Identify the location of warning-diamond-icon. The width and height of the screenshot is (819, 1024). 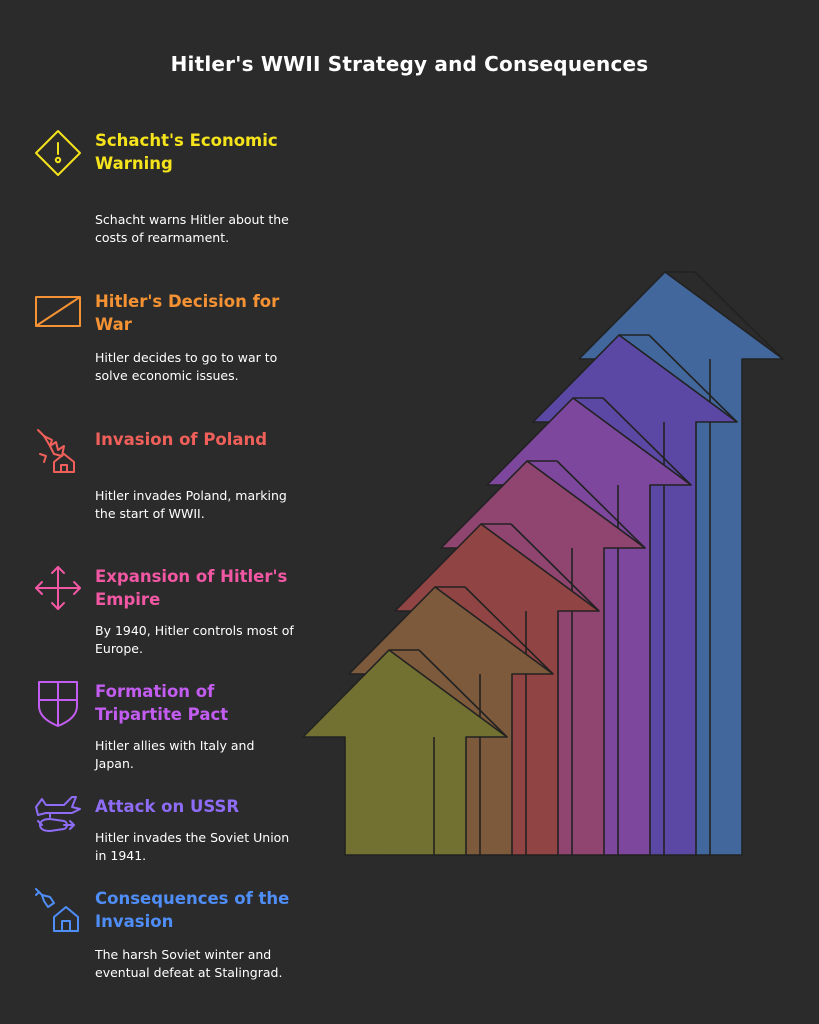
(58, 153).